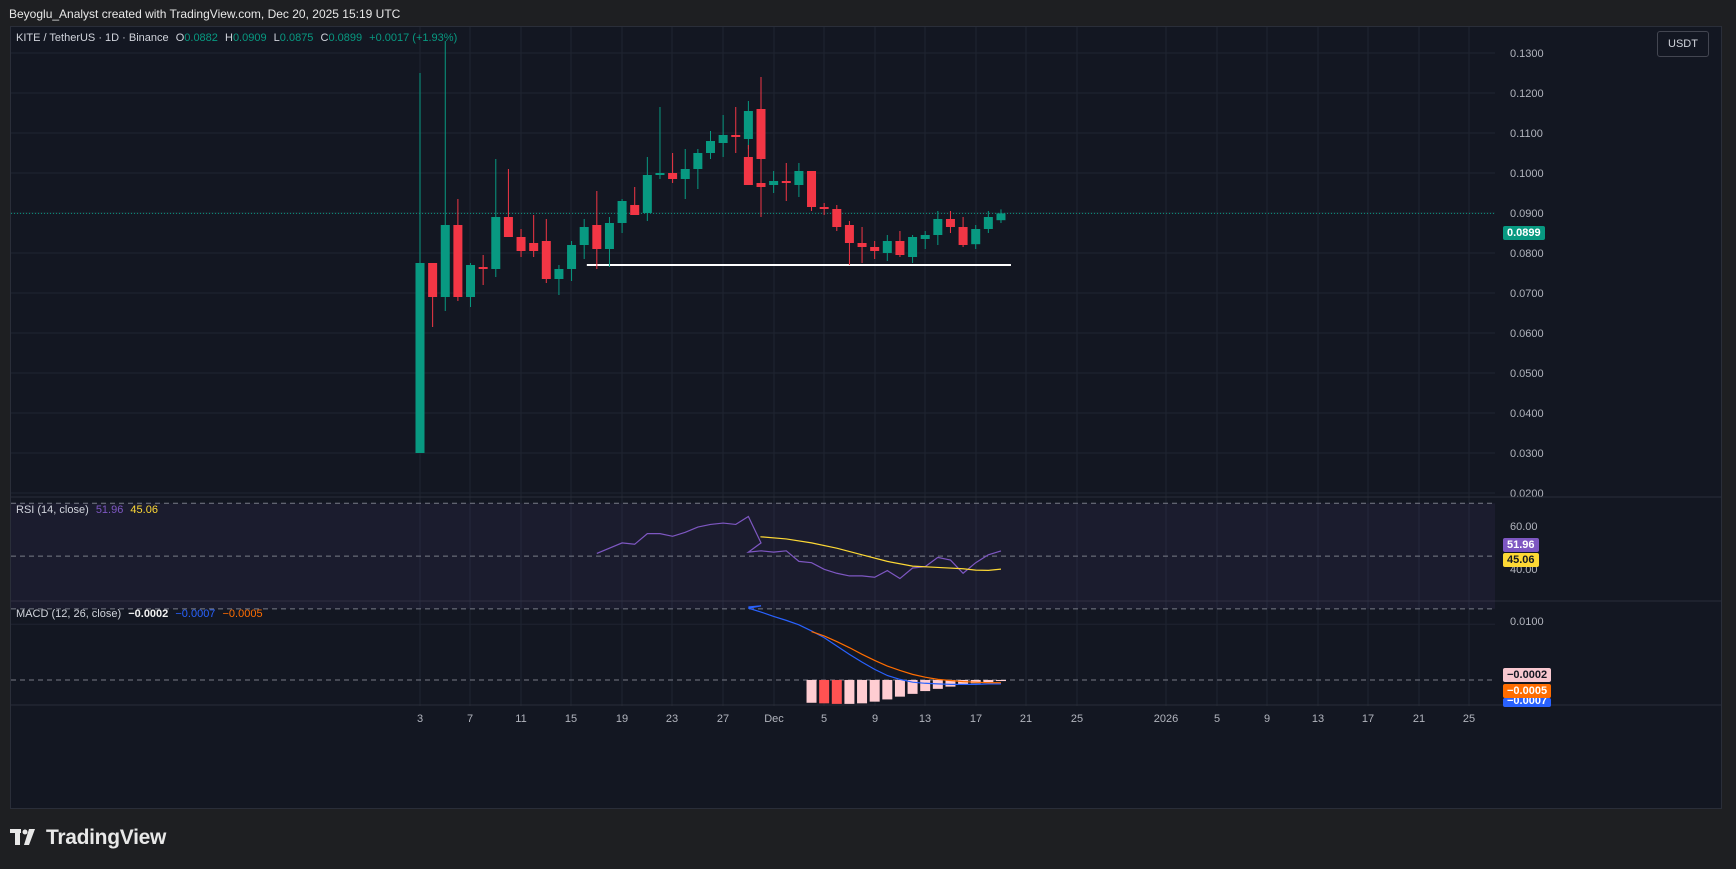  What do you see at coordinates (1527, 494) in the screenshot?
I see `price-tick-label: 0.0200` at bounding box center [1527, 494].